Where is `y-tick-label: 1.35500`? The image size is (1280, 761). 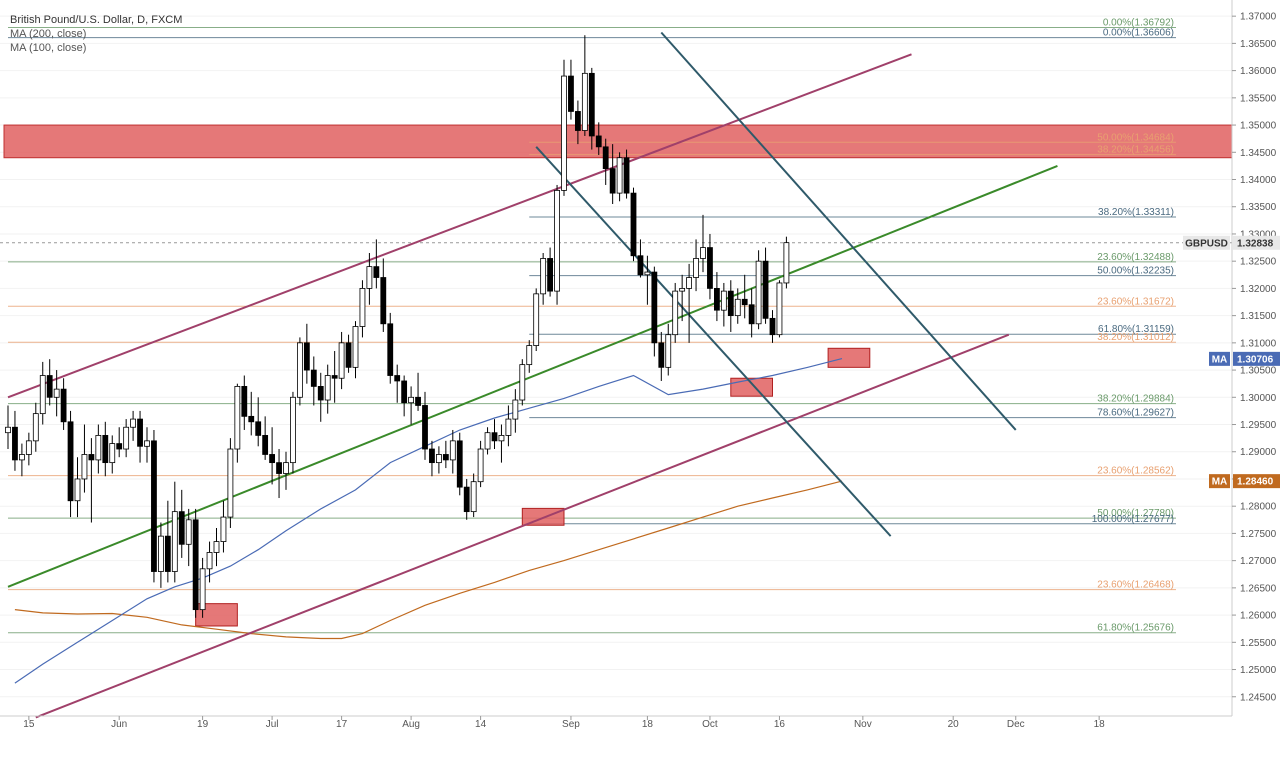 y-tick-label: 1.35500 is located at coordinates (1258, 98).